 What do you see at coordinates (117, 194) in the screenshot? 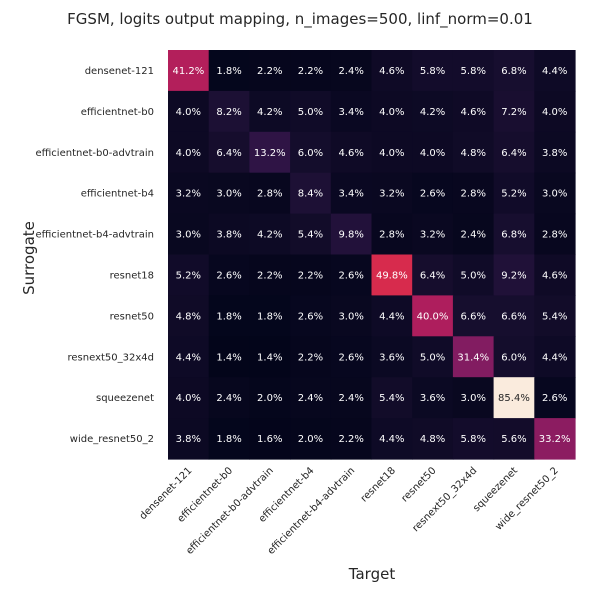
I see `y-tick-label: efficientnet-b4` at bounding box center [117, 194].